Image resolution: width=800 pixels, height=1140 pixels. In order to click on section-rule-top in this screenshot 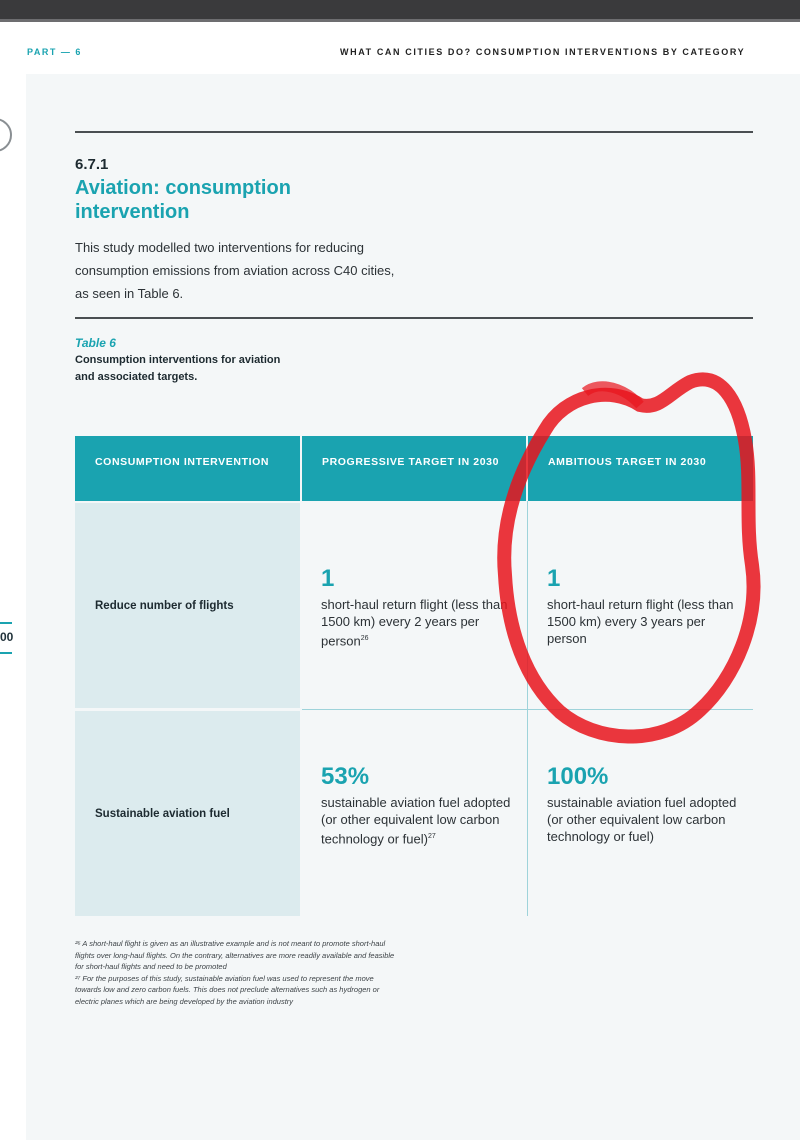, I will do `click(414, 132)`.